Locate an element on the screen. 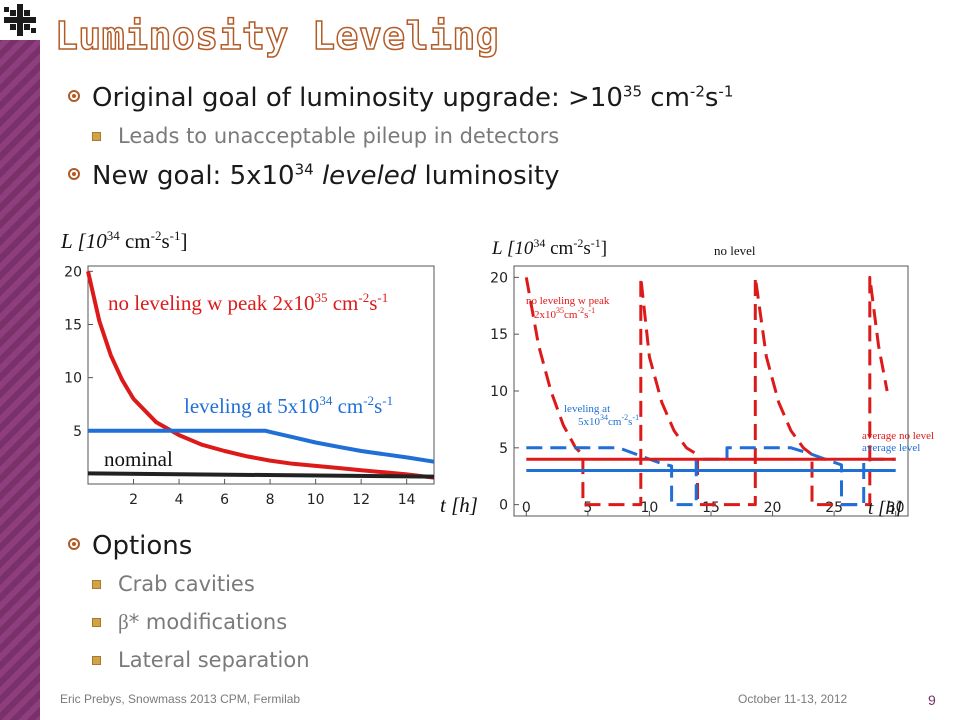 The image size is (960, 720). x-tick-label: 6 is located at coordinates (224, 500).